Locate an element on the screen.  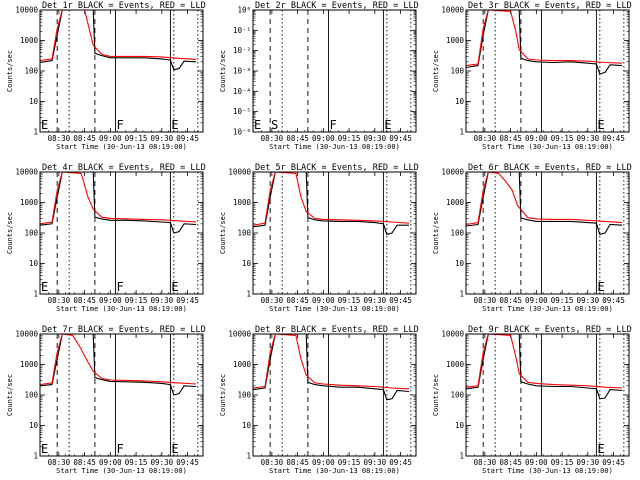
y-tick-label: 10⁻⁶ is located at coordinates (242, 132).